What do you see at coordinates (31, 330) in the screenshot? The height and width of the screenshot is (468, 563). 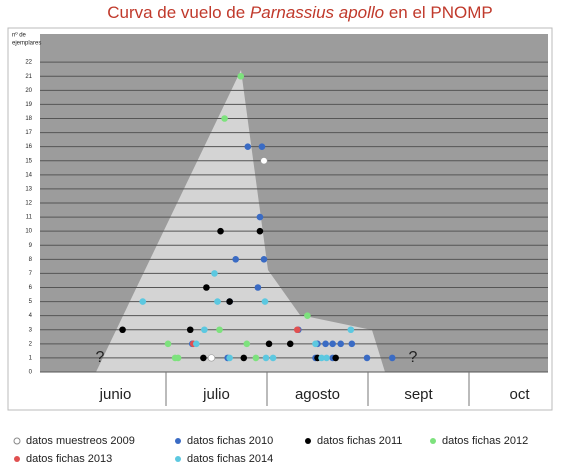 I see `y-tick-label: 3` at bounding box center [31, 330].